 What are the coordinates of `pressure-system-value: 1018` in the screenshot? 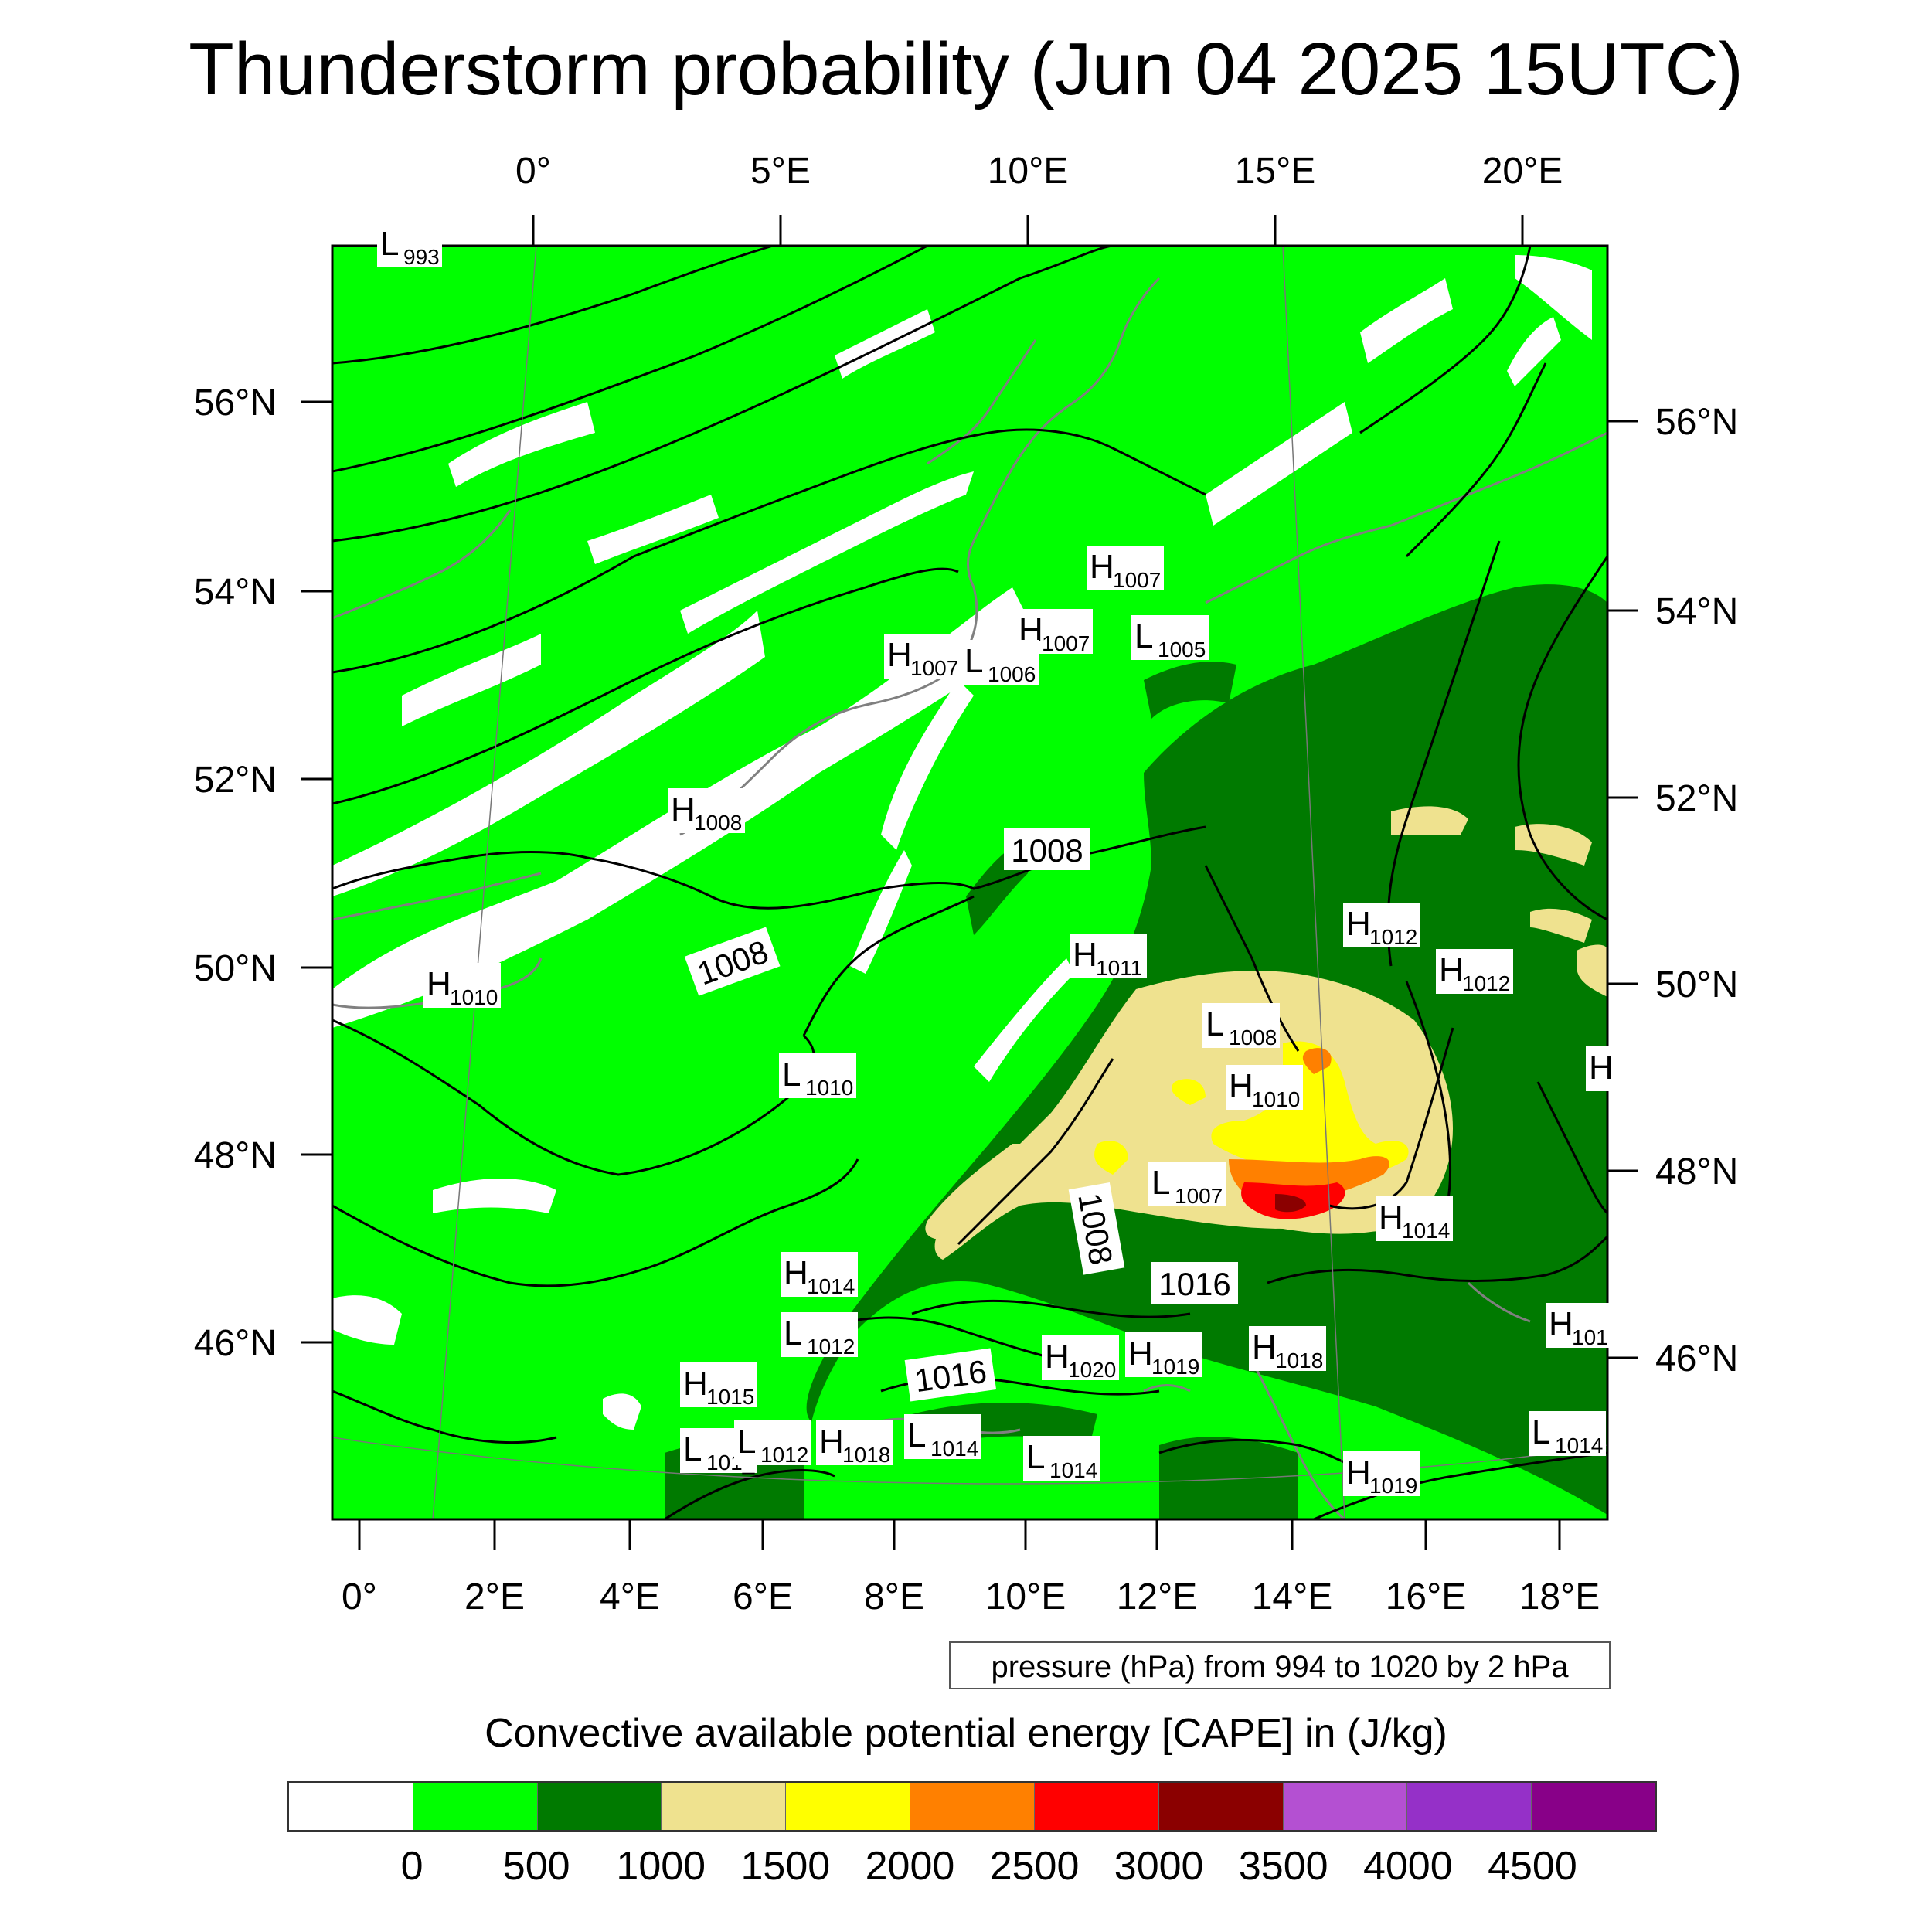 It's located at (1299, 1361).